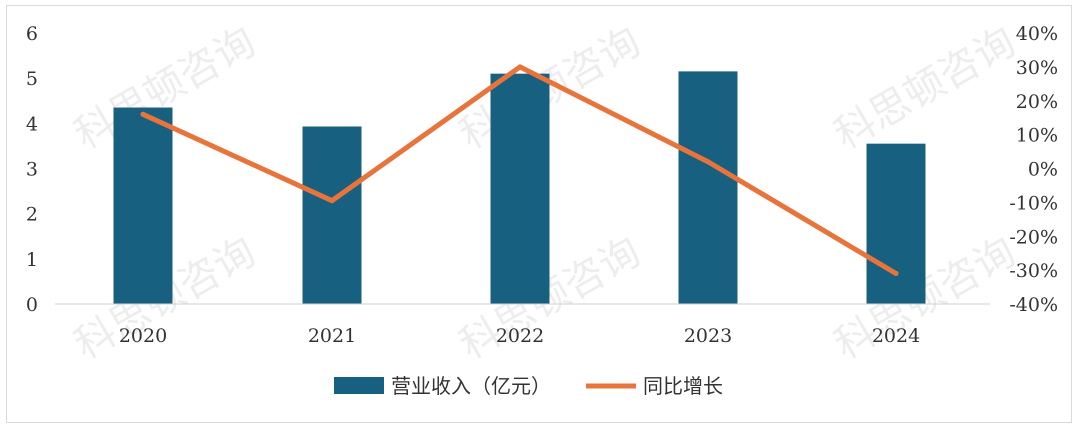 This screenshot has height=431, width=1080. What do you see at coordinates (32, 215) in the screenshot?
I see `left-tick-label: 2` at bounding box center [32, 215].